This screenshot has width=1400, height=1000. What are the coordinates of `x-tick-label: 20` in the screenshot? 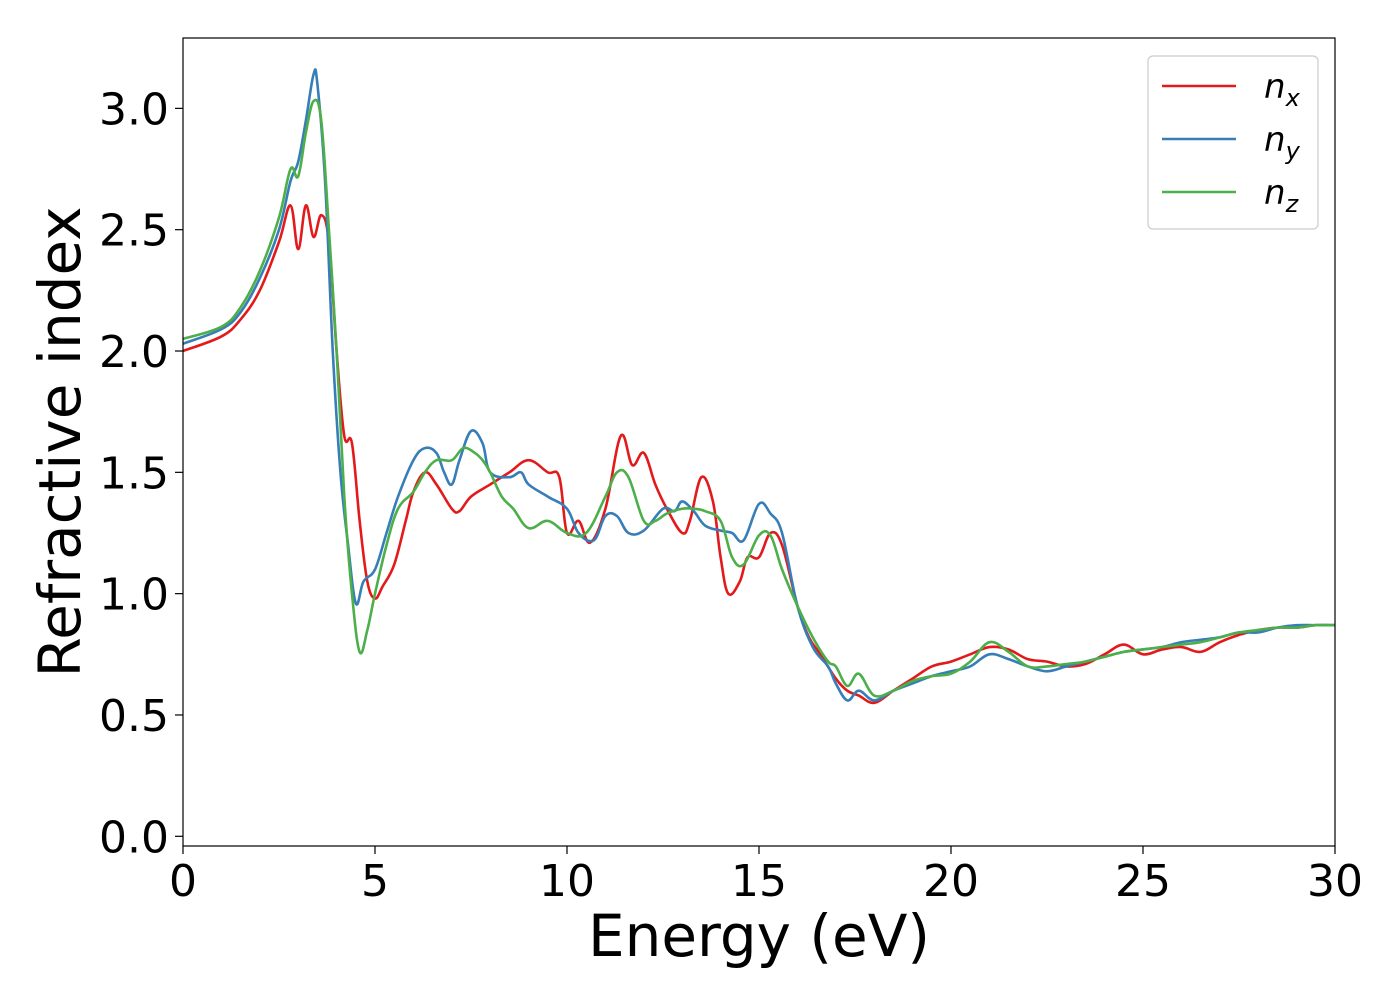 It's located at (951, 881).